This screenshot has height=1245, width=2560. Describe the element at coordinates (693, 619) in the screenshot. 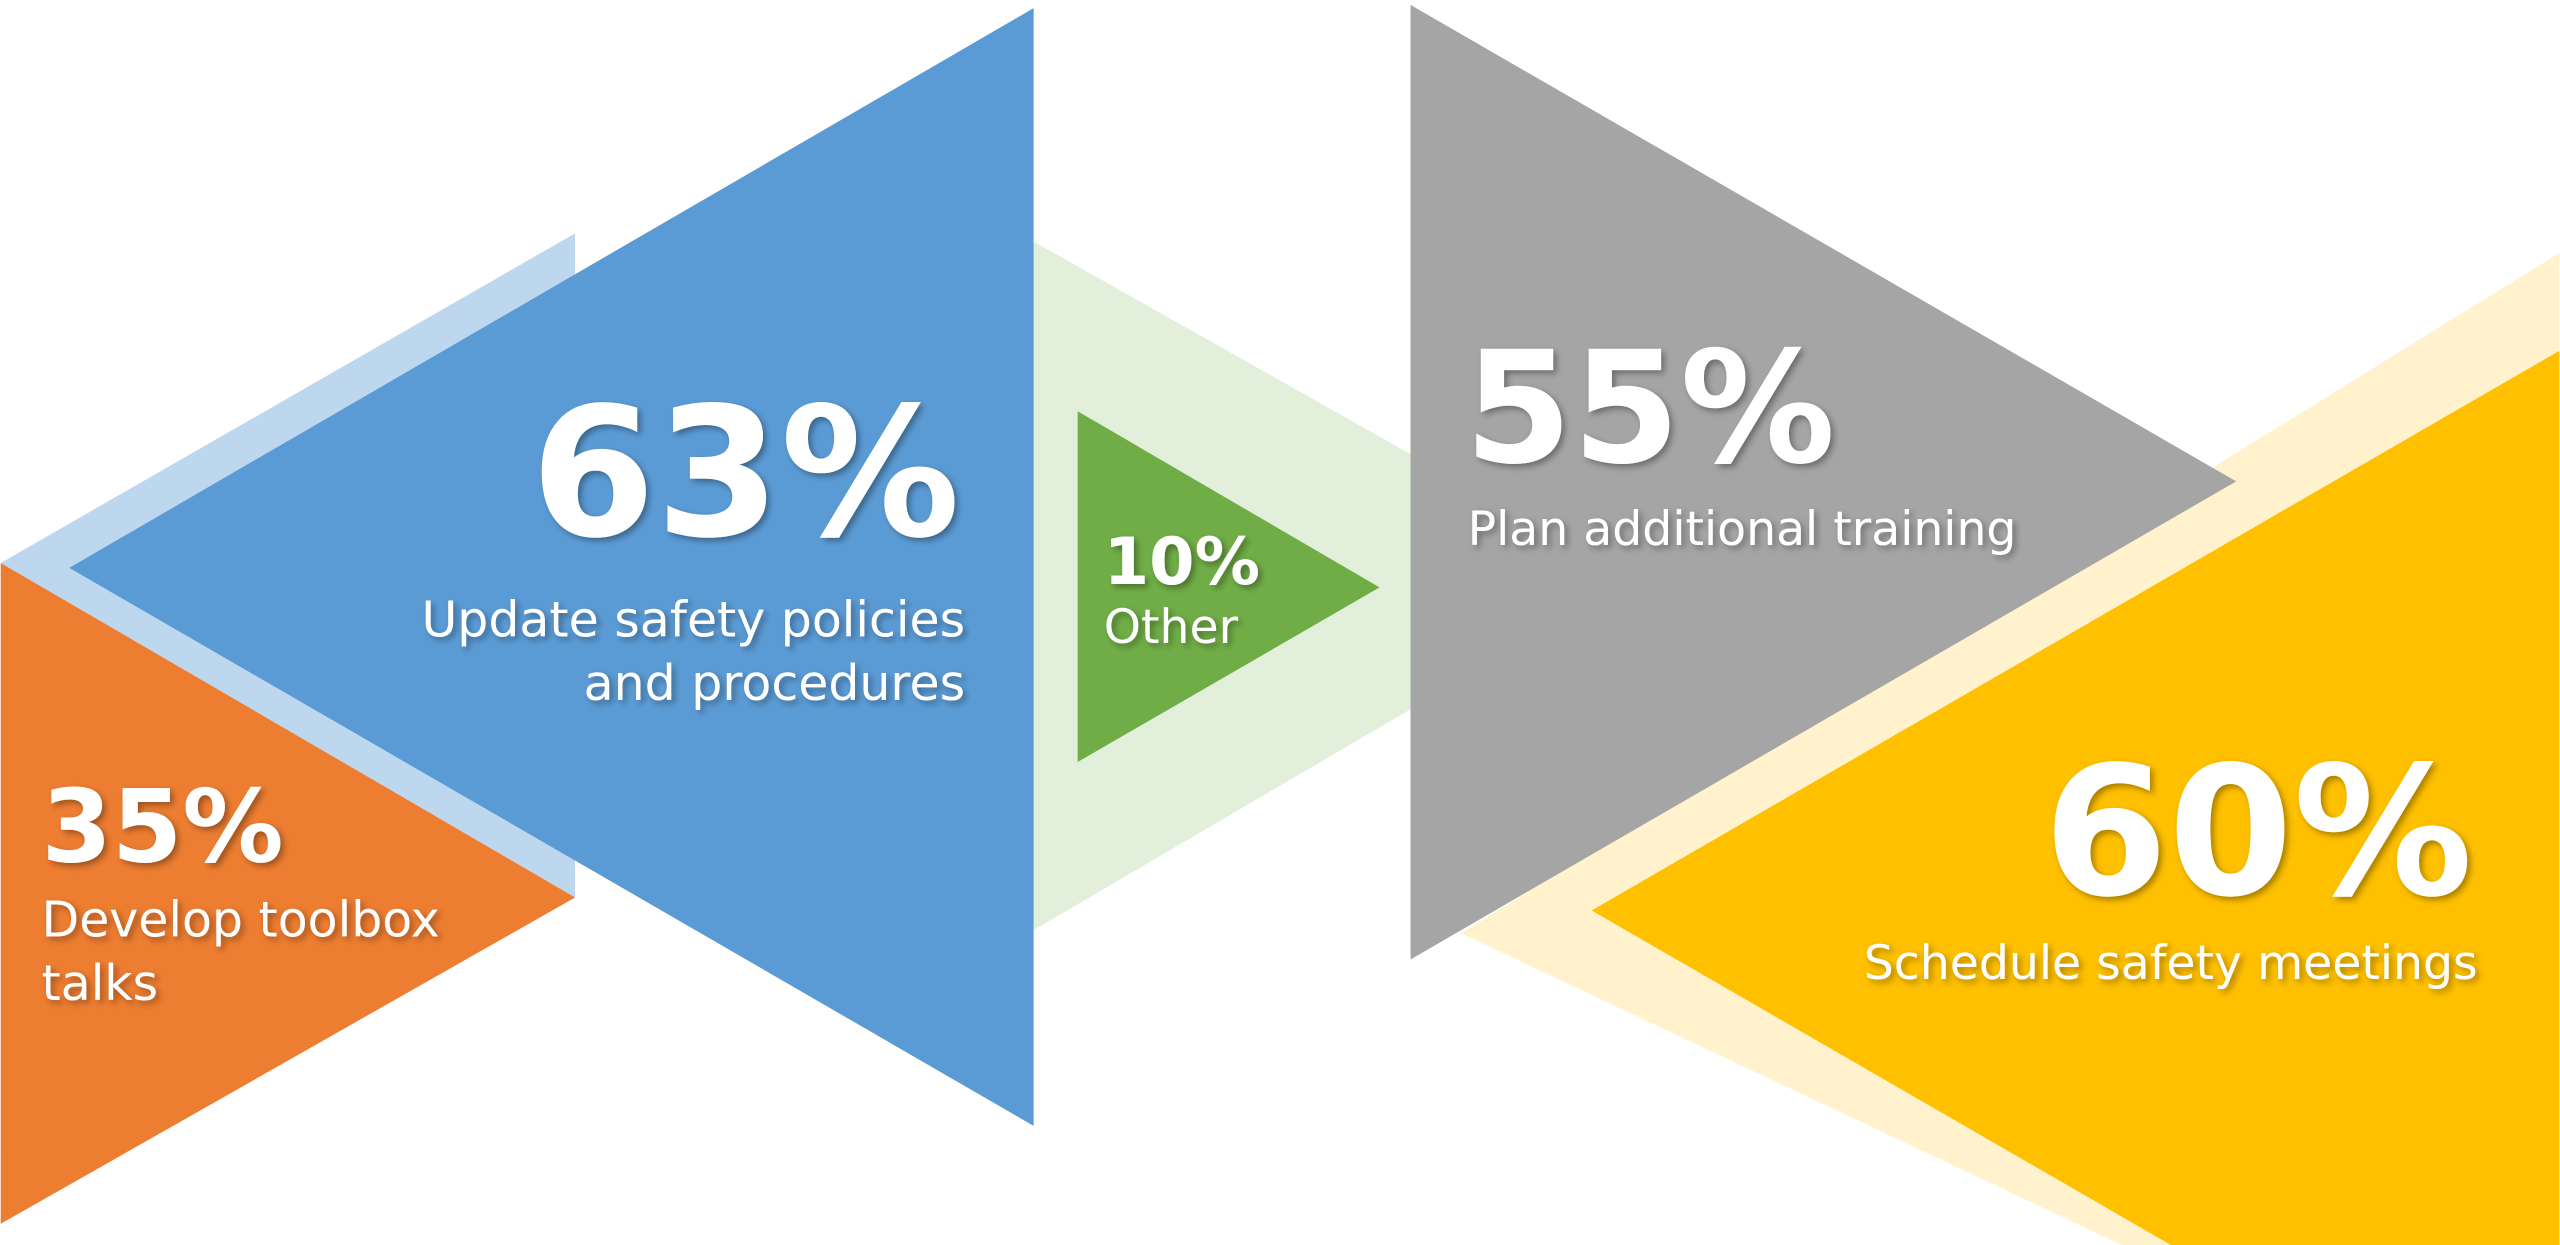

I see `item-label: Update safety policies` at that location.